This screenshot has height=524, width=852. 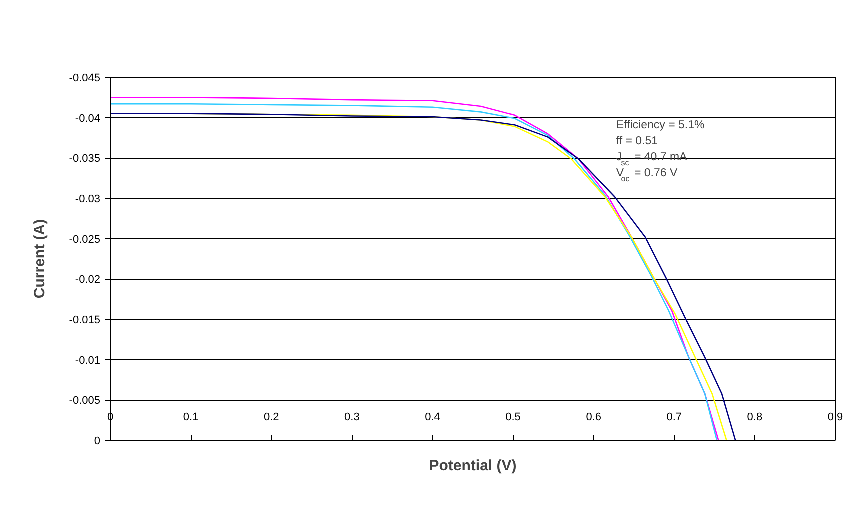 What do you see at coordinates (660, 126) in the screenshot?
I see `annotation: Efficiency = 5.1%` at bounding box center [660, 126].